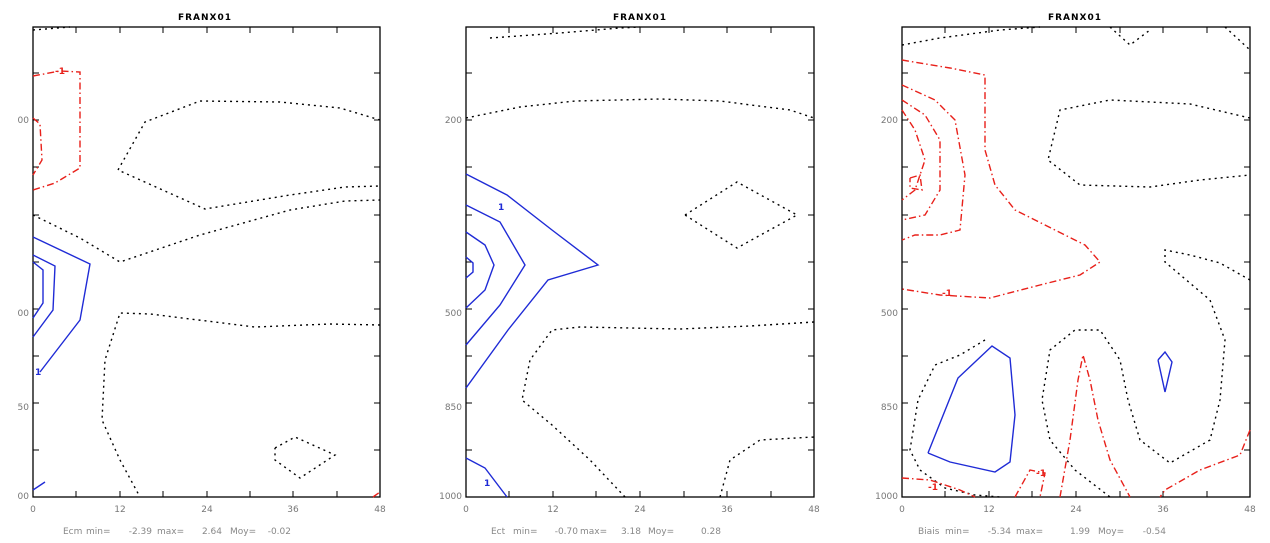 The height and width of the screenshot is (543, 1270). I want to click on stats-max-value: 2.64, so click(212, 532).